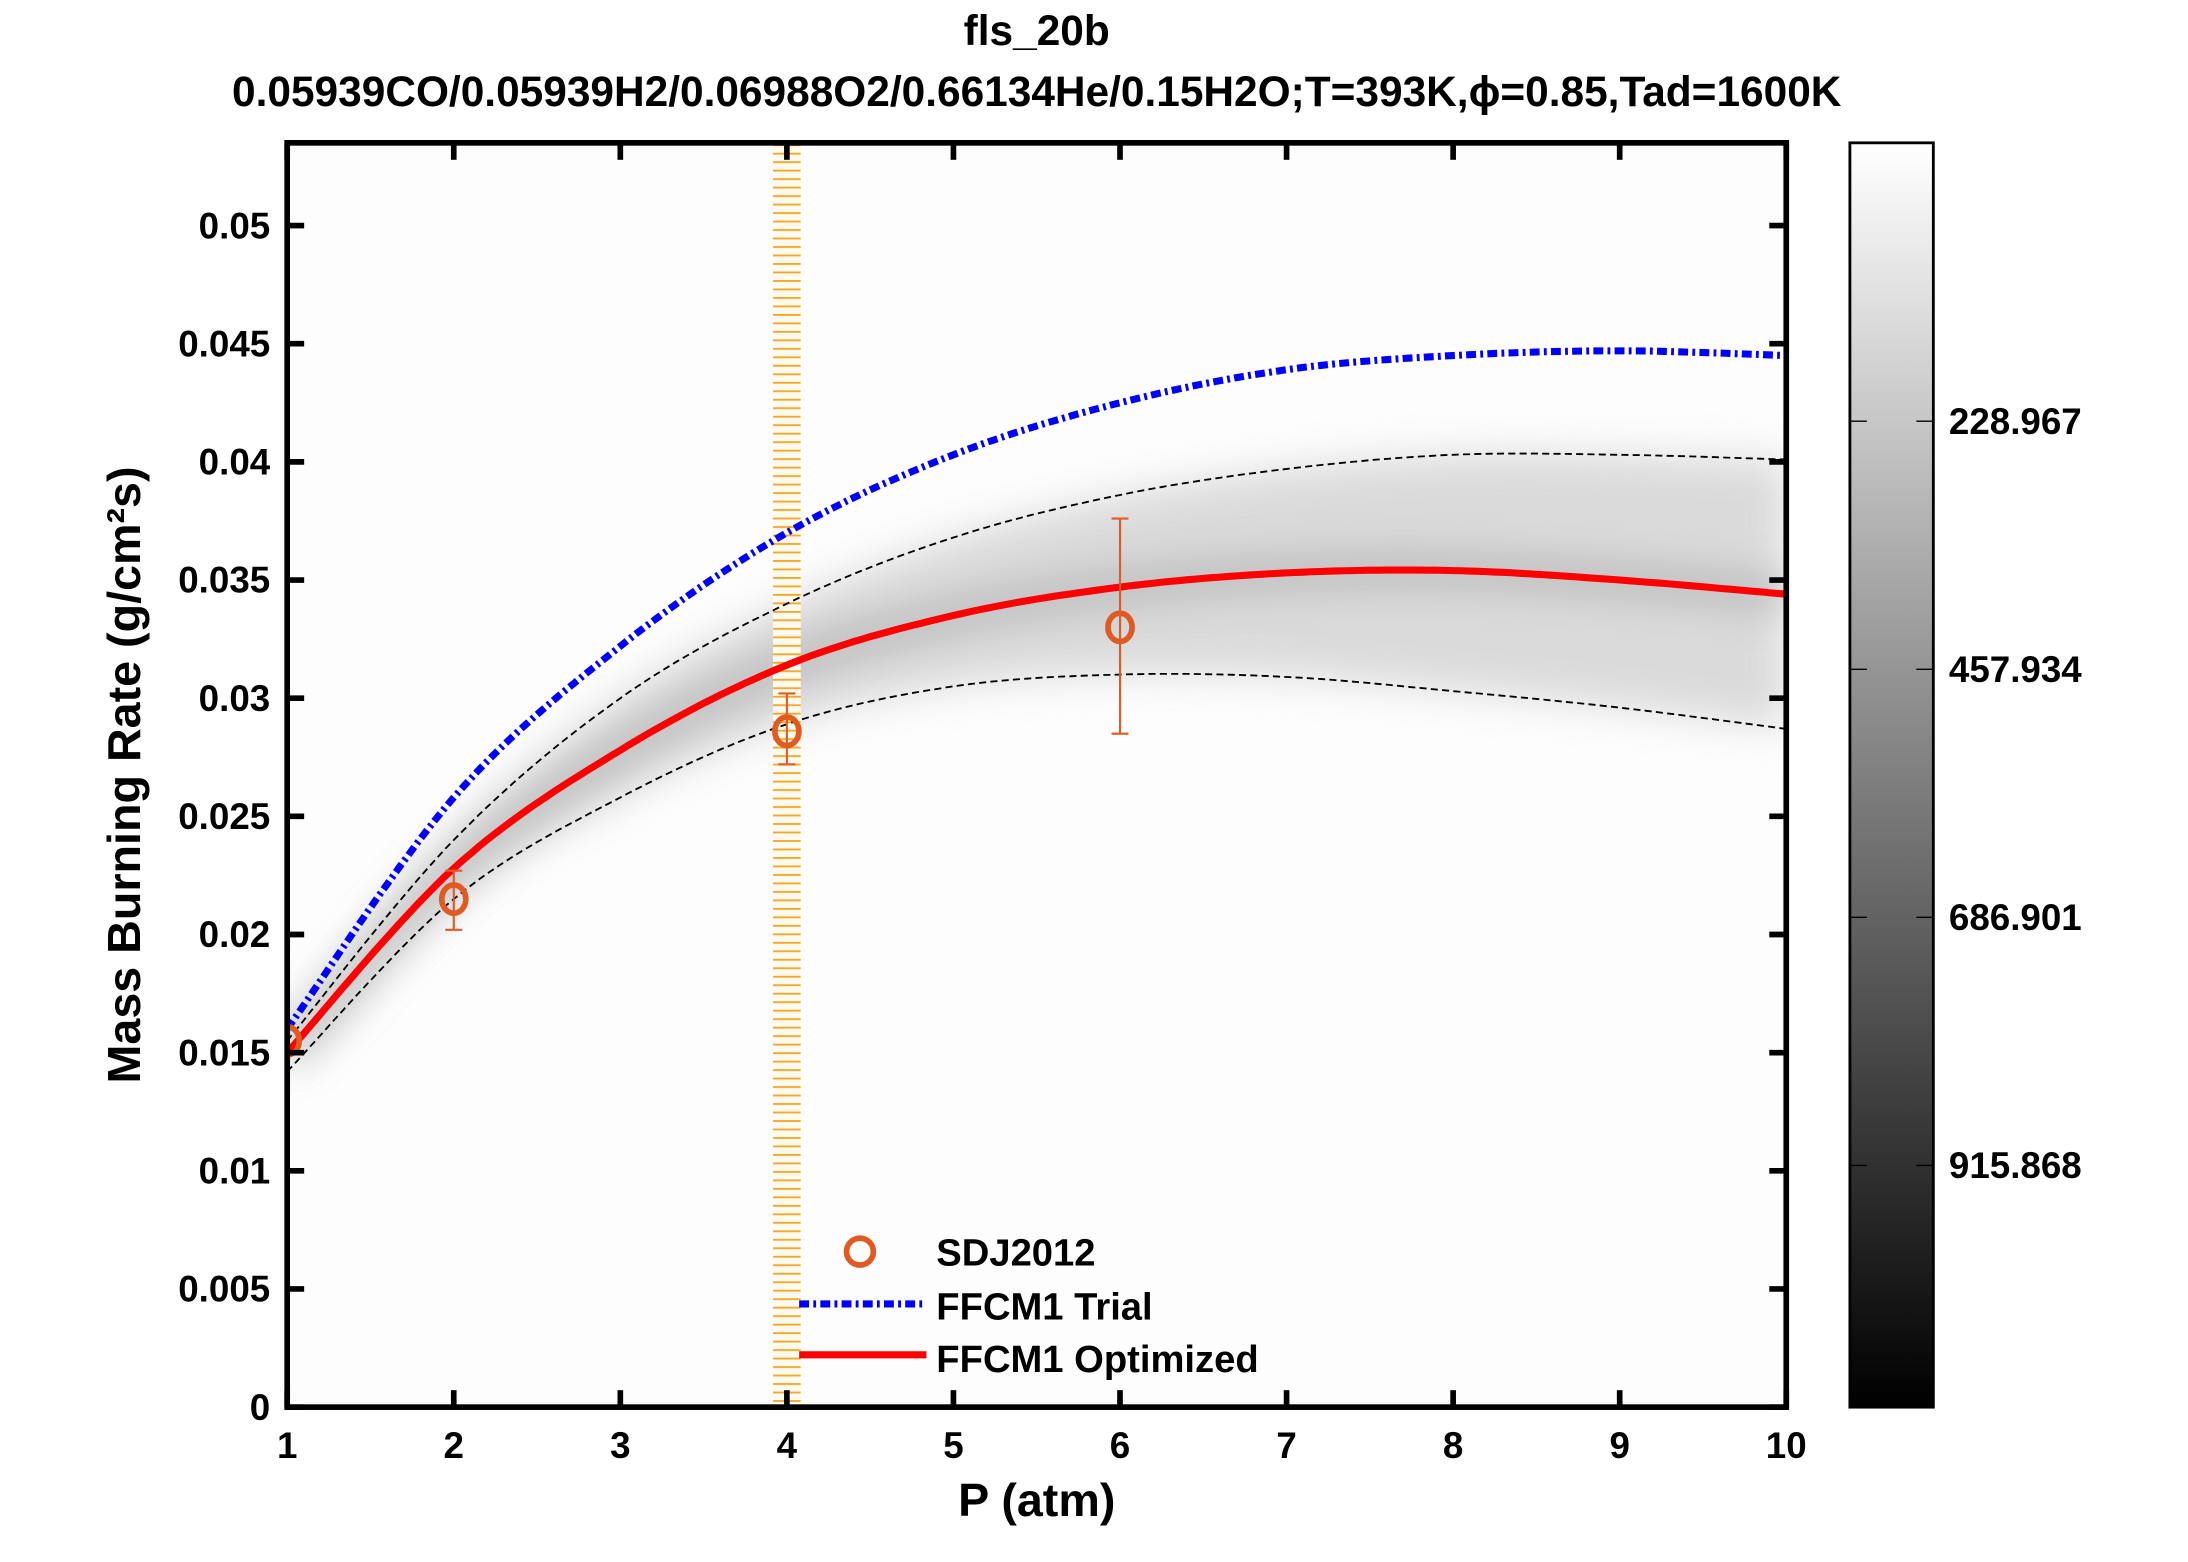 The width and height of the screenshot is (2188, 1562). Describe the element at coordinates (124, 774) in the screenshot. I see `y-axis-label: Mass Burning Rate (g/cm²s)` at that location.